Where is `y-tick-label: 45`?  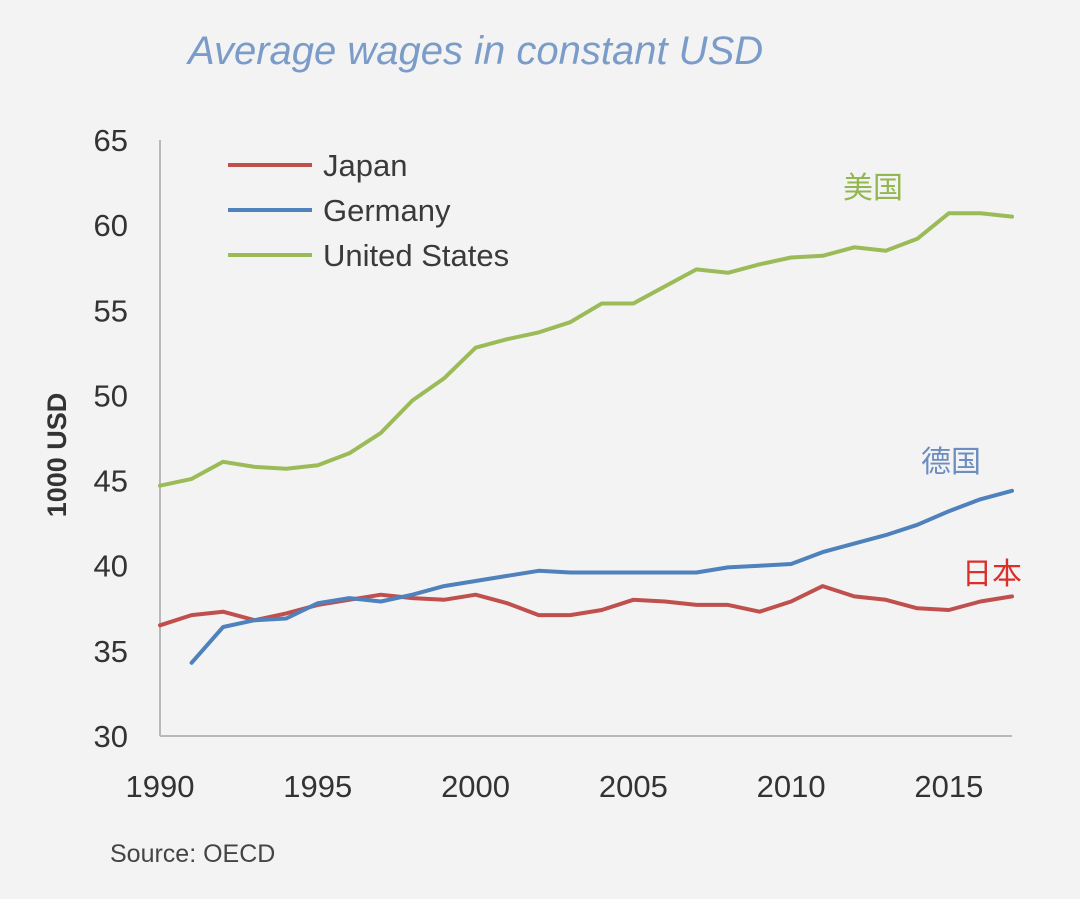 y-tick-label: 45 is located at coordinates (111, 481).